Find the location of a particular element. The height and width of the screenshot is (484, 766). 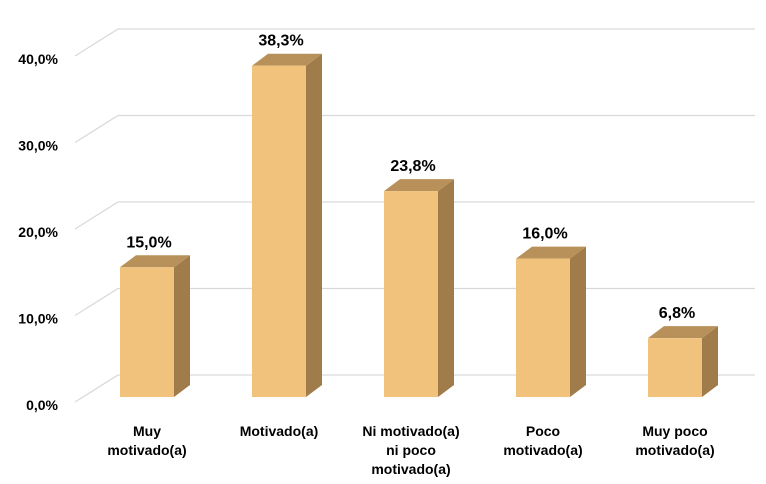

y-tick-label: 10,0% is located at coordinates (38, 319).